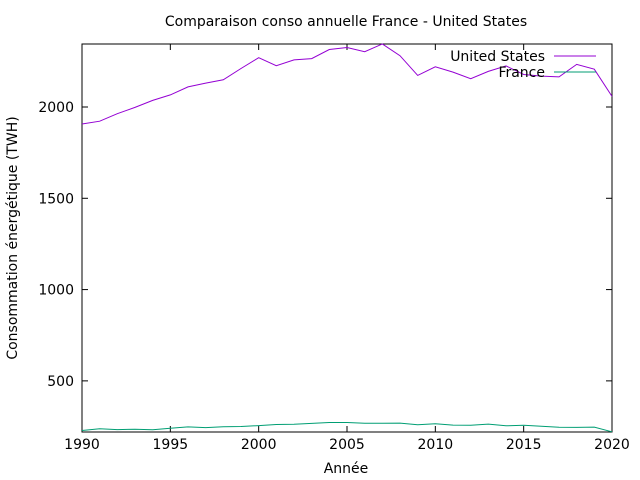  What do you see at coordinates (347, 445) in the screenshot?
I see `x-tick-label: 2005` at bounding box center [347, 445].